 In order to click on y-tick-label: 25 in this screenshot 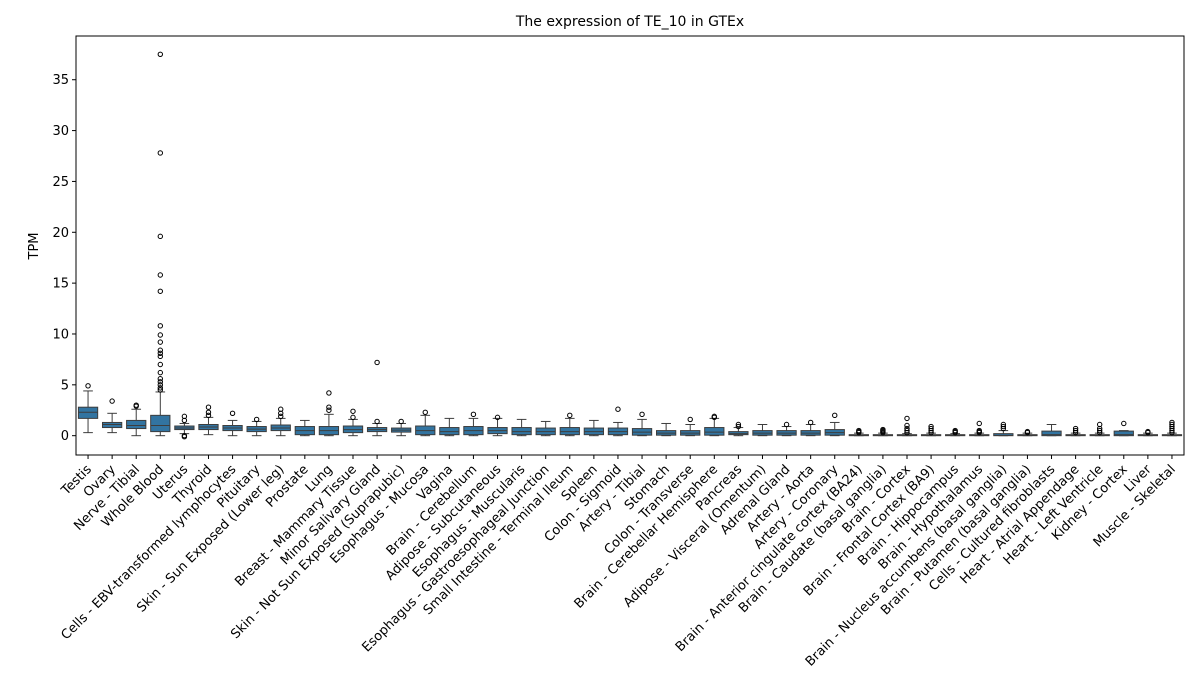, I will do `click(60, 182)`.